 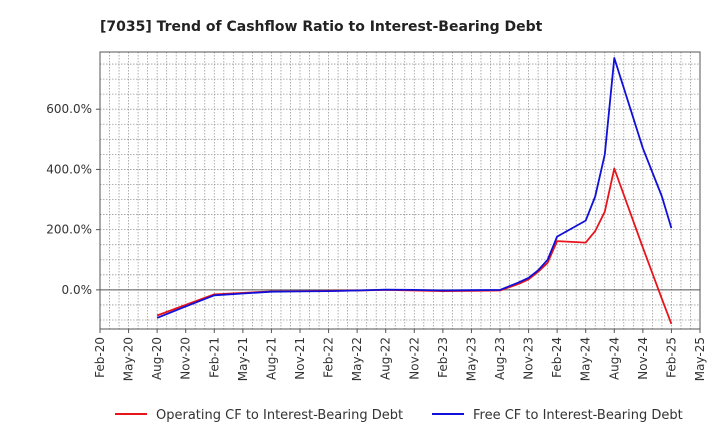 What do you see at coordinates (578, 415) in the screenshot?
I see `legend-label: Free CF to Interest-Bearing Debt` at bounding box center [578, 415].